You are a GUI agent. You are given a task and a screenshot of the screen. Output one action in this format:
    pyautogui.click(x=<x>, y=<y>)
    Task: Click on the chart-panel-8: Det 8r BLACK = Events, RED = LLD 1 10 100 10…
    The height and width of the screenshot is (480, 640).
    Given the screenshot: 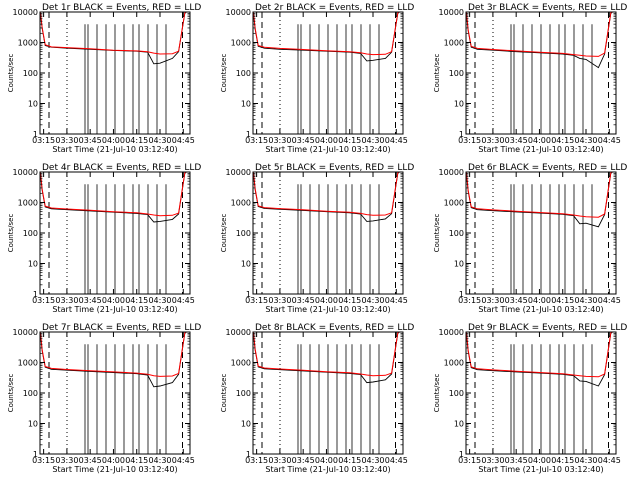 What is the action you would take?
    pyautogui.click(x=317, y=398)
    